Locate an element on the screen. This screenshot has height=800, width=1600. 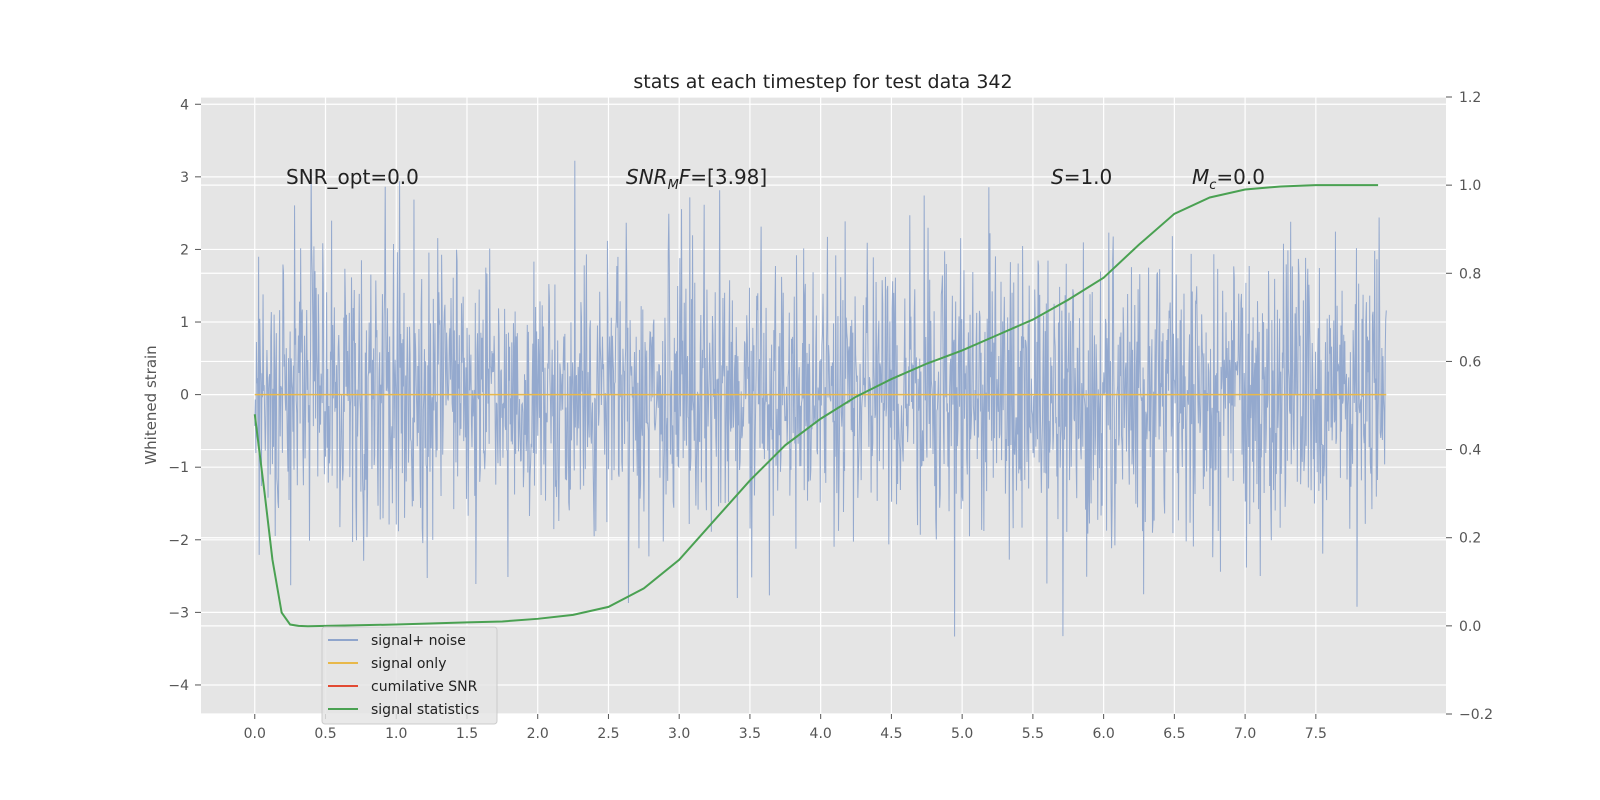
legend-box is located at coordinates (409, 675).